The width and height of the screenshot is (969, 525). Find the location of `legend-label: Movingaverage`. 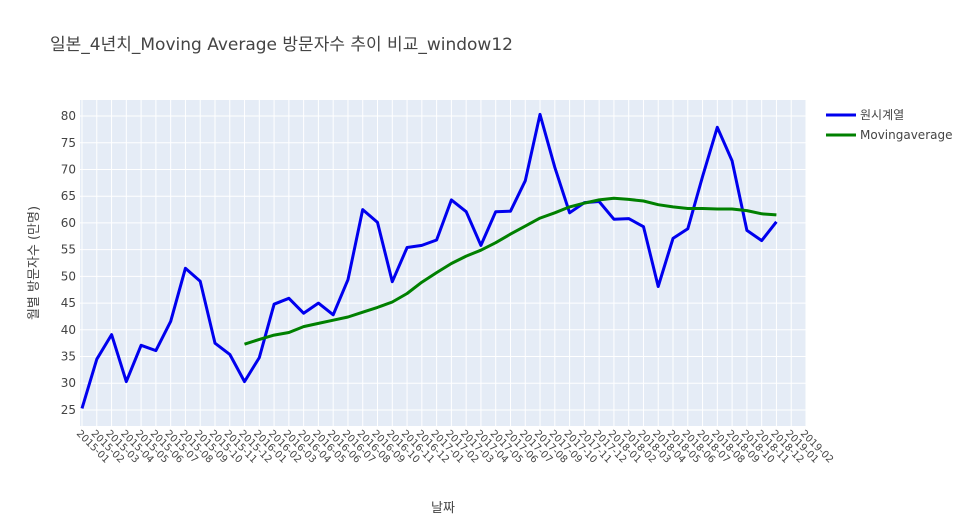

legend-label: Movingaverage is located at coordinates (906, 135).